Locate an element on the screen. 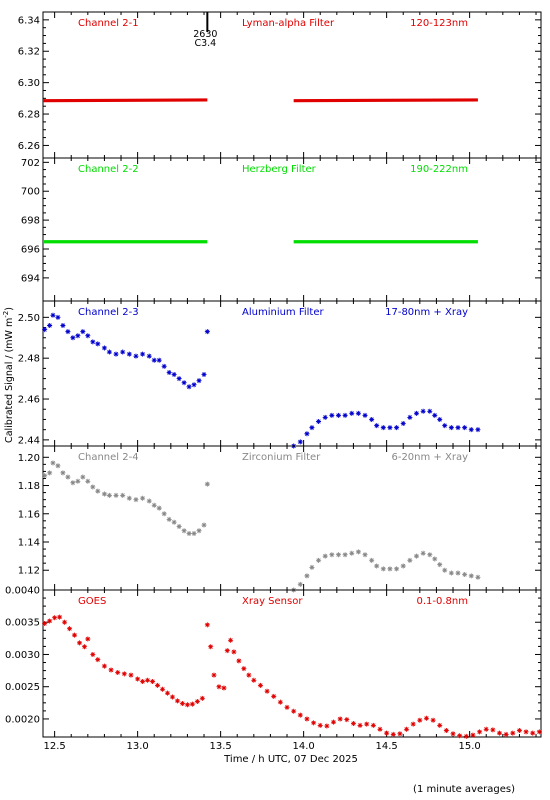 This screenshot has width=550, height=800. y-tick-label: 1.14 is located at coordinates (29, 543).